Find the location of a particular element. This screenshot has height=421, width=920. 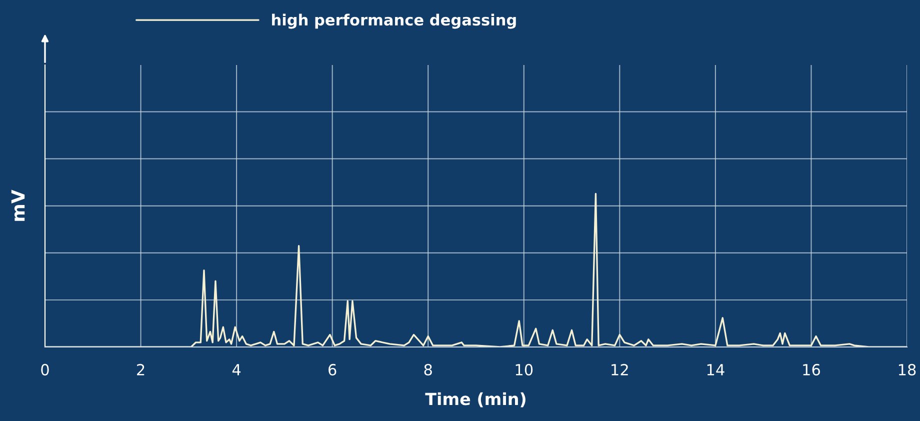

text: high performance degassing is located at coordinates (394, 21).